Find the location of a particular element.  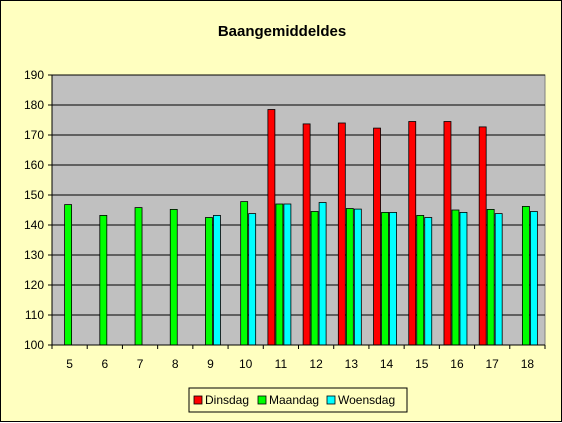

x-tick-label: 13 is located at coordinates (352, 364).